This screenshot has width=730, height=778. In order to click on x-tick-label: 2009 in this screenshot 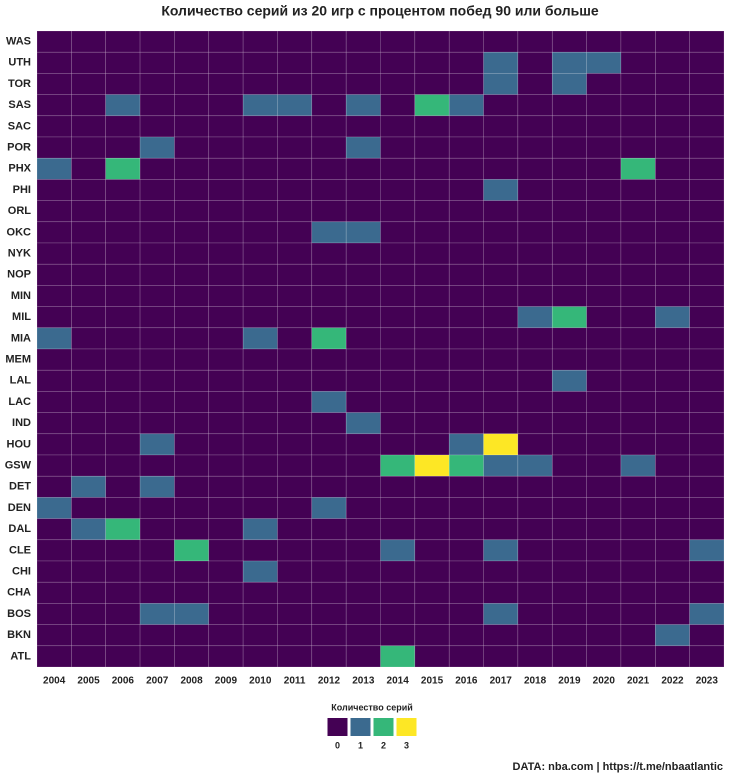, I will do `click(226, 681)`.